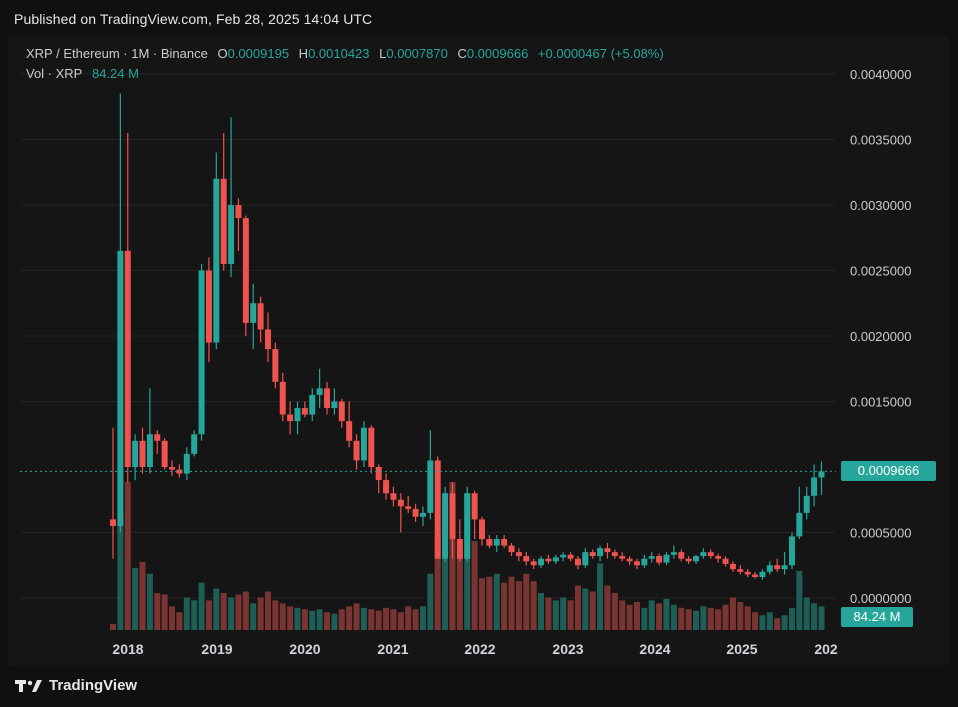 This screenshot has width=958, height=707. What do you see at coordinates (880, 74) in the screenshot?
I see `y-tick-label: 0.0040000` at bounding box center [880, 74].